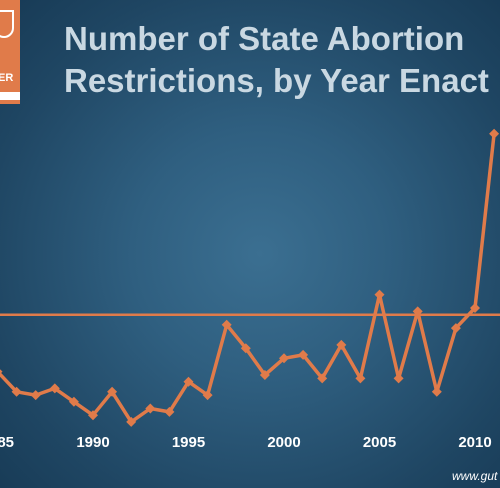 Image resolution: width=500 pixels, height=488 pixels. I want to click on publisher-logo: ER, so click(10, 52).